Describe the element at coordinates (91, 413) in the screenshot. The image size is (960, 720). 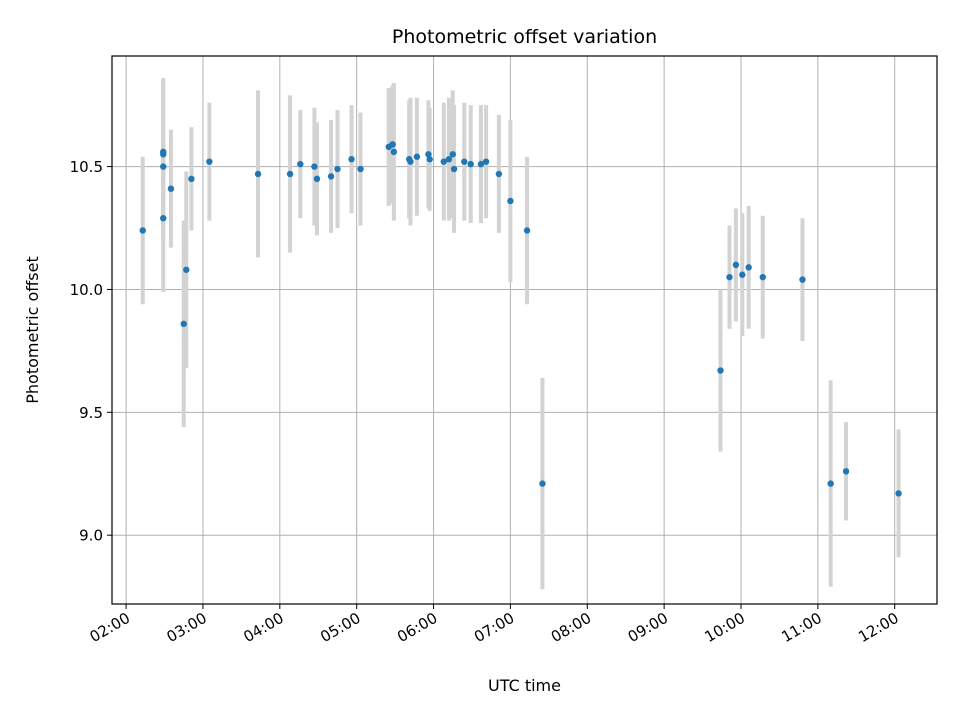
I see `y-tick-label: 9.5` at that location.